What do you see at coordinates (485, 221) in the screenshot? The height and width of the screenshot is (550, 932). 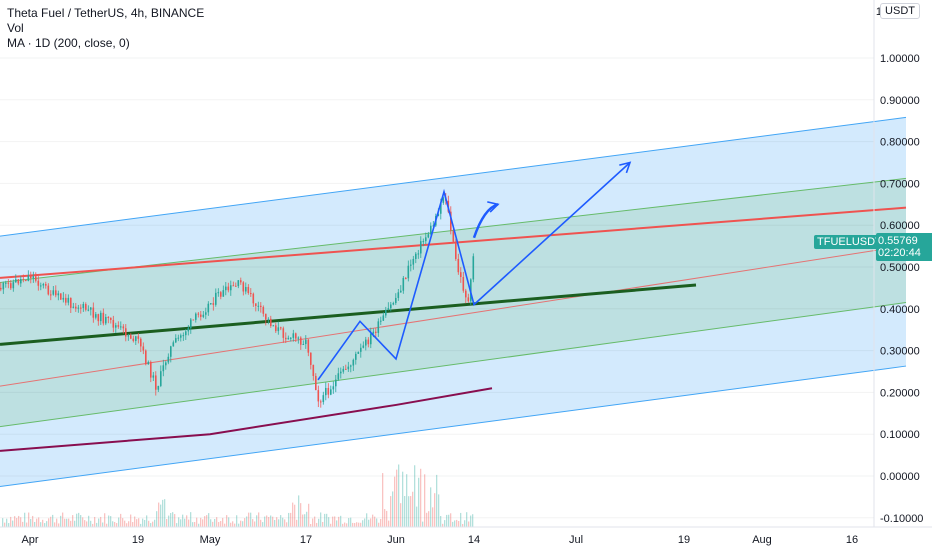 I see `small-arrow` at bounding box center [485, 221].